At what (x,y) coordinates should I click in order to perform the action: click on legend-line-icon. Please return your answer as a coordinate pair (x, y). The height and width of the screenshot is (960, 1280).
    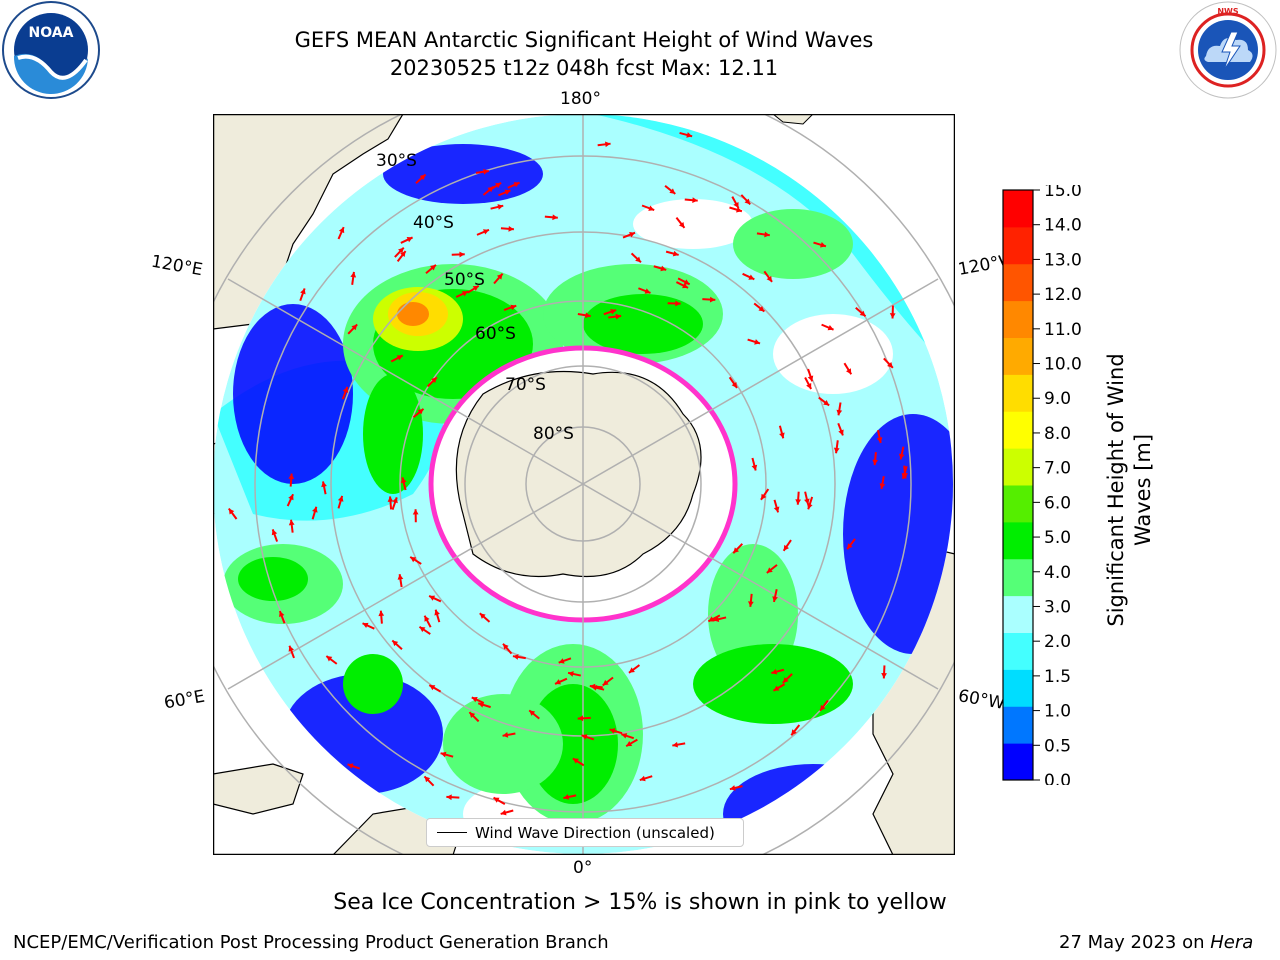
    Looking at the image, I should click on (452, 832).